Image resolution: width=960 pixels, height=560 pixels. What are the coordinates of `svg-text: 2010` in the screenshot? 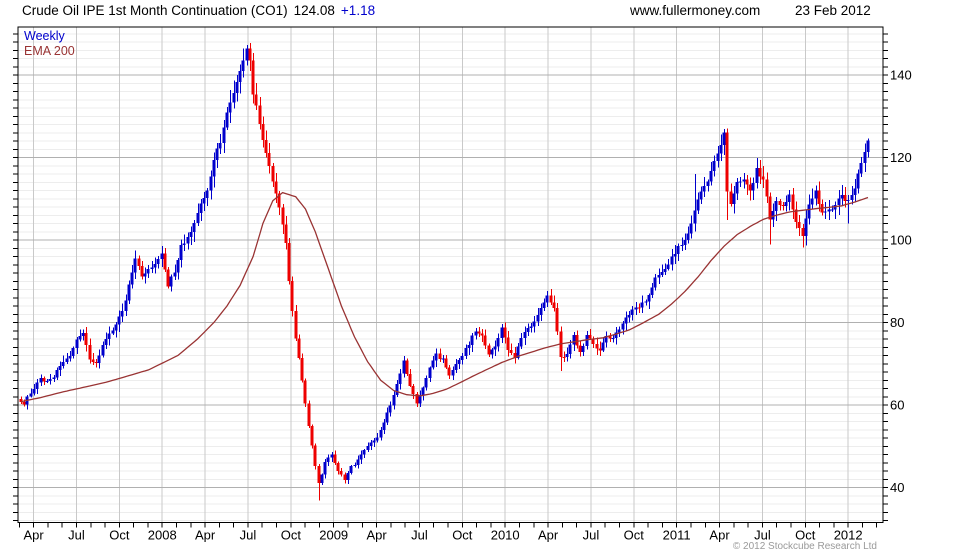 It's located at (505, 535).